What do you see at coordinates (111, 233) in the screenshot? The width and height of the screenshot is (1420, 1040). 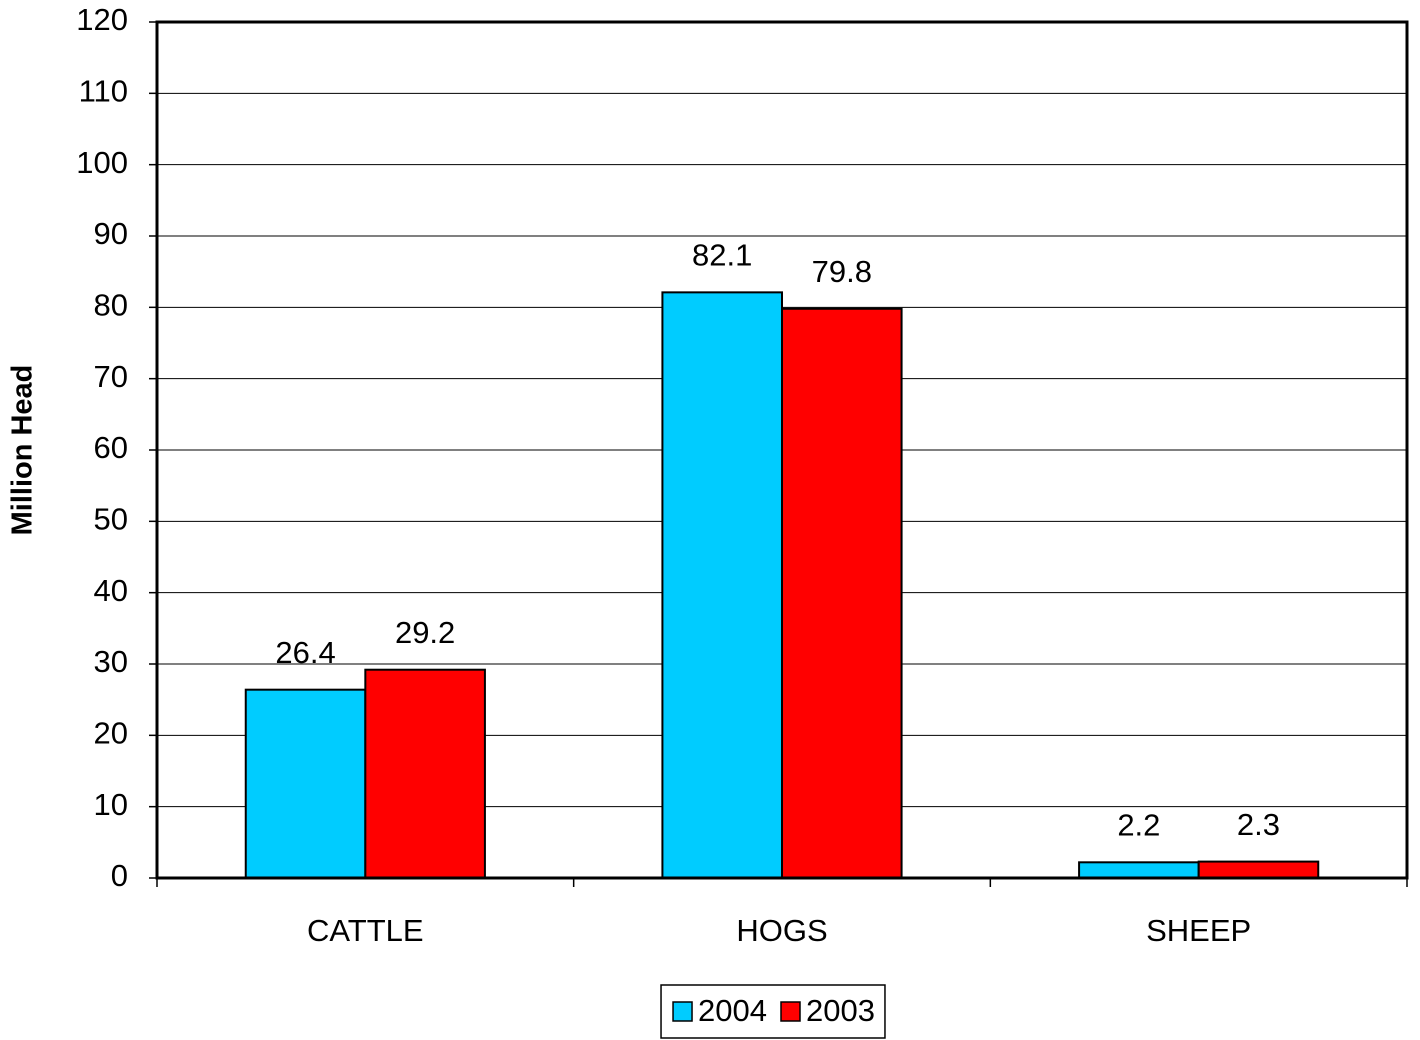 I see `y-tick-label: 90` at bounding box center [111, 233].